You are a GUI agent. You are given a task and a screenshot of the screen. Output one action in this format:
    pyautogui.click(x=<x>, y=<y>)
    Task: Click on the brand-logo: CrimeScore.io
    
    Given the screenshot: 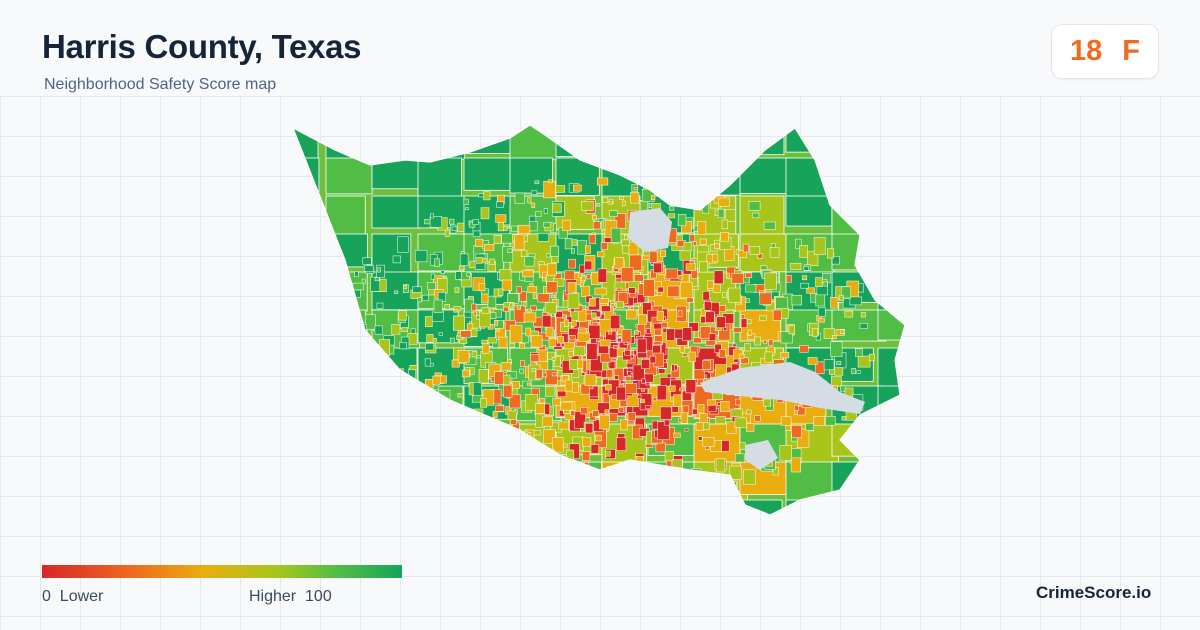 What is the action you would take?
    pyautogui.click(x=1094, y=592)
    